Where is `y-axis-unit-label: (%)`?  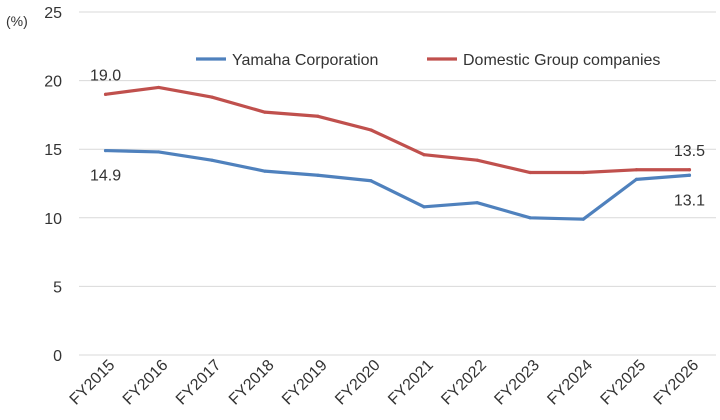 y-axis-unit-label: (%) is located at coordinates (17, 21).